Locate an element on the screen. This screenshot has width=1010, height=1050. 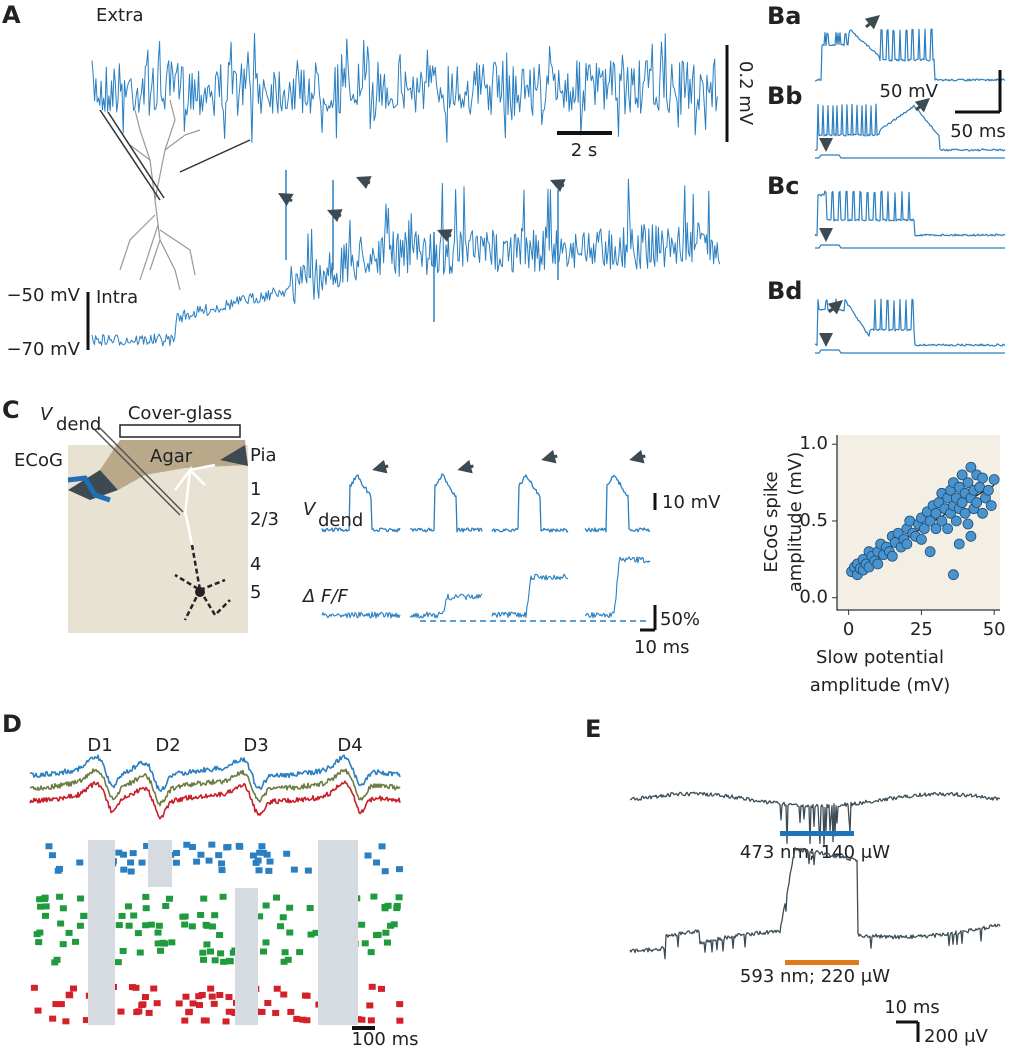
label: D1 is located at coordinates (99, 745).